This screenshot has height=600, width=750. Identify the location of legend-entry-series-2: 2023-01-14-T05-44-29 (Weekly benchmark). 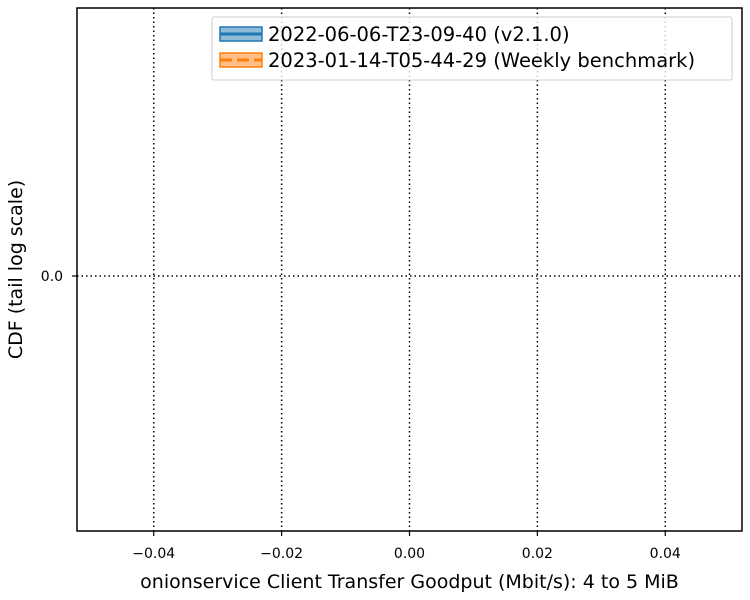
(457, 60).